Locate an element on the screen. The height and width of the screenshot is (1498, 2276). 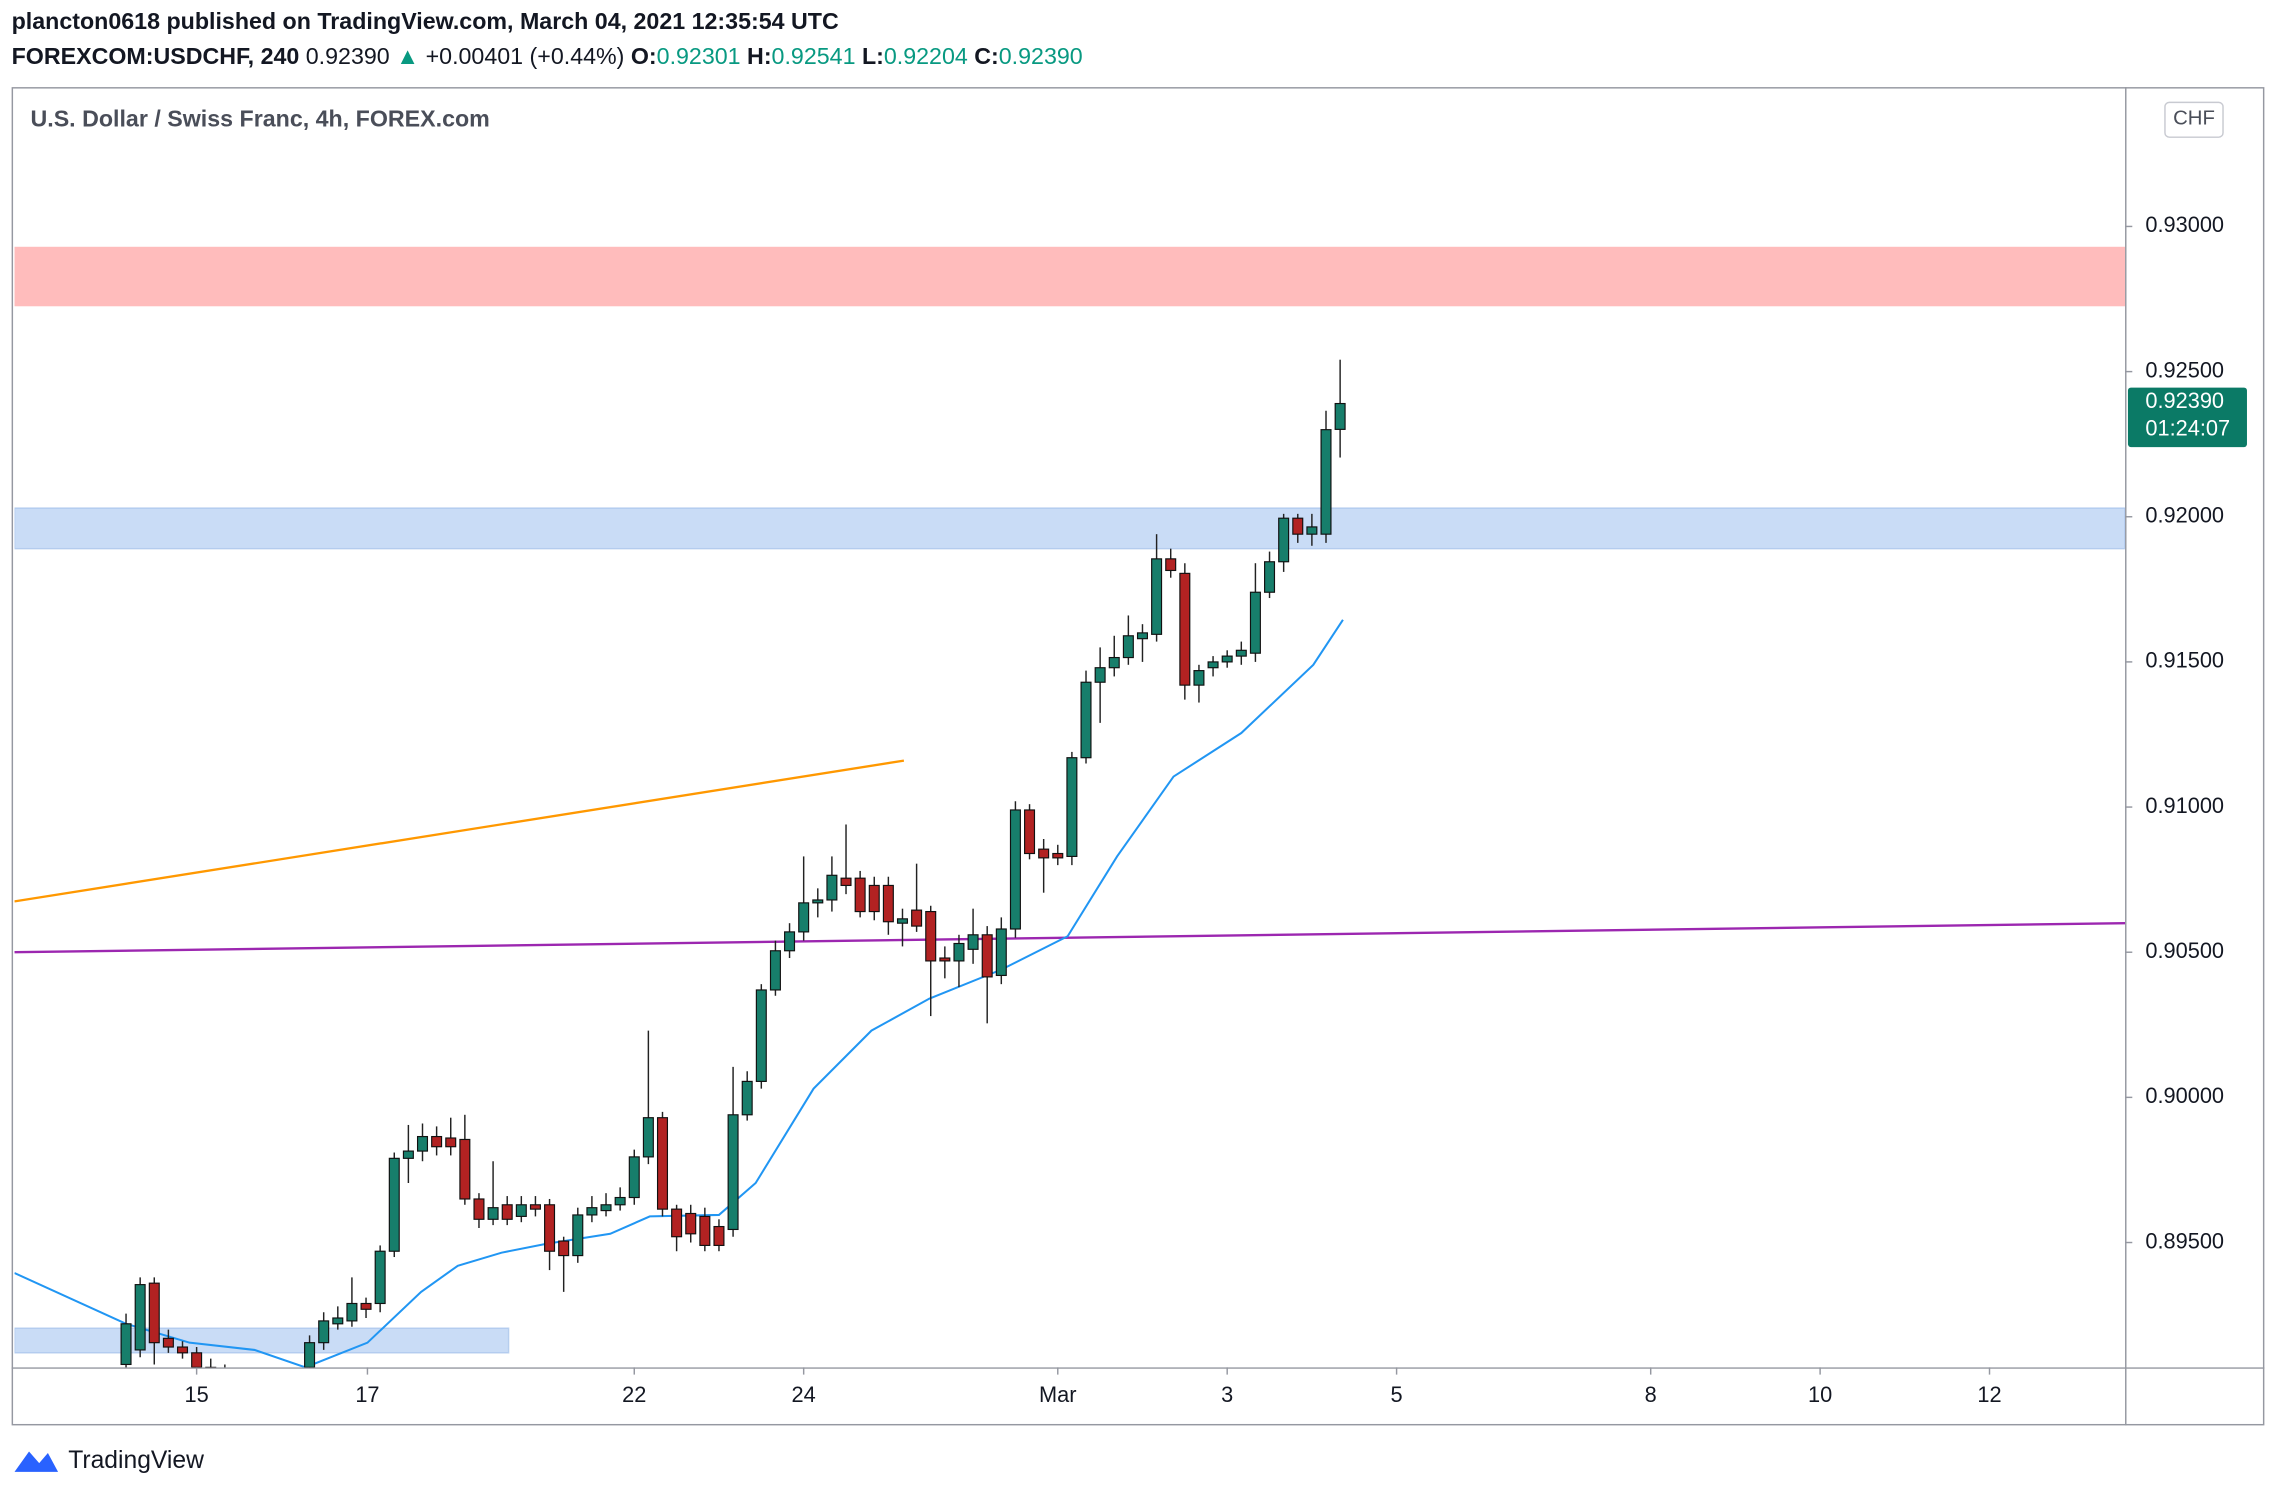
arrow: ▲ is located at coordinates (407, 56).